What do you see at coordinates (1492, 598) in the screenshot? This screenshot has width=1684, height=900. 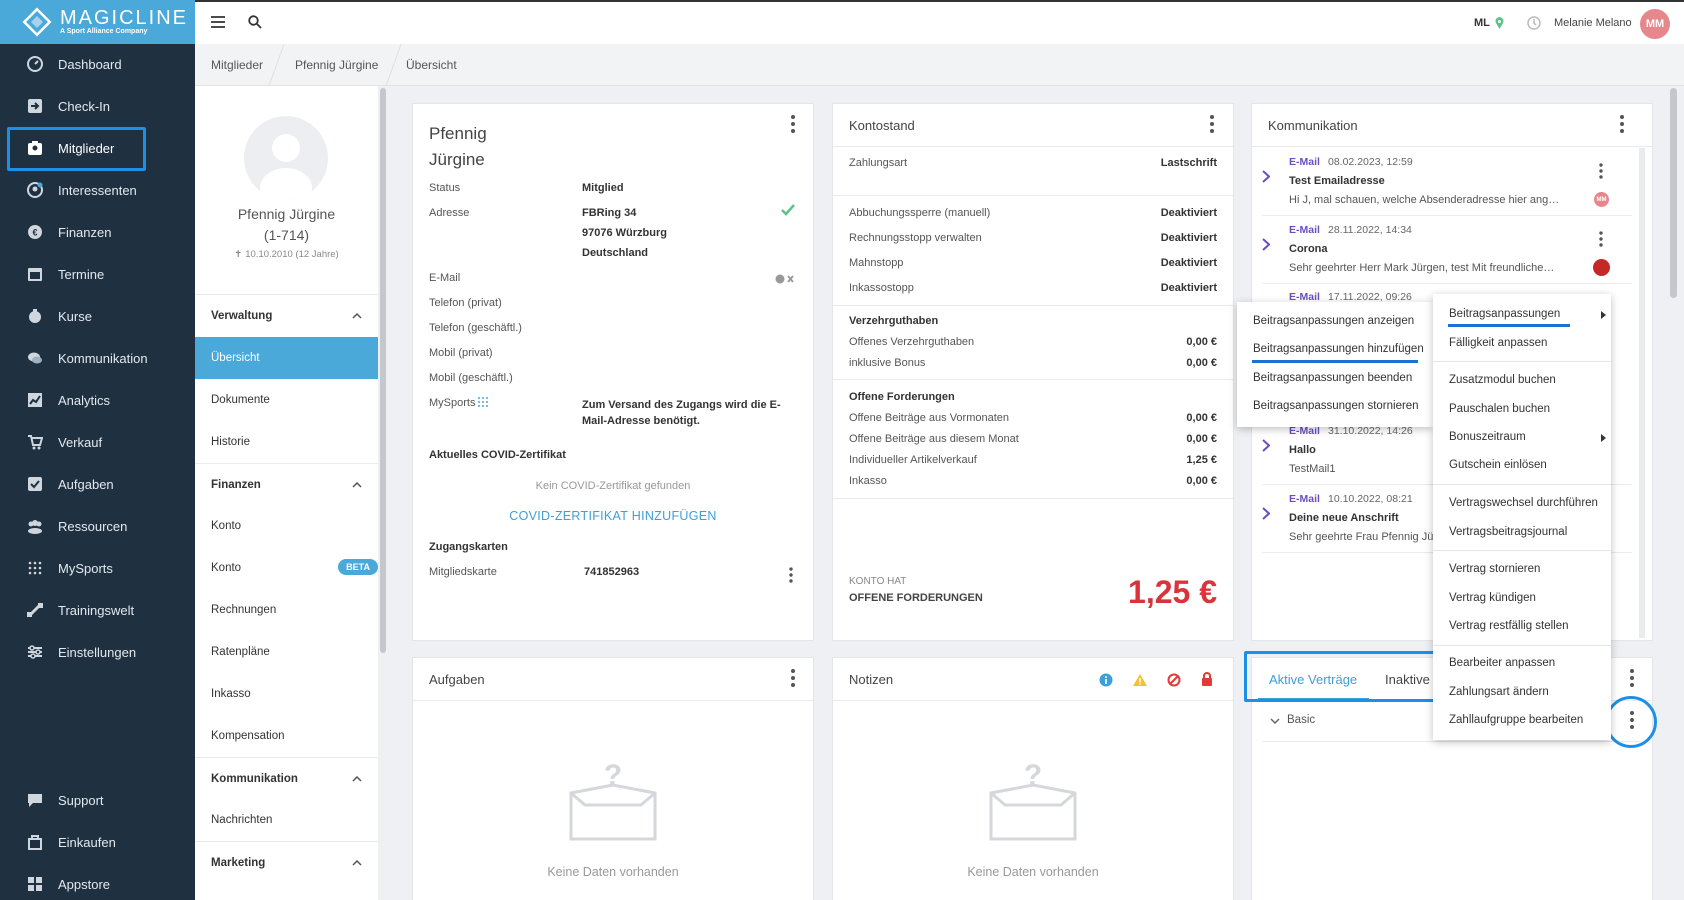 I see `menu-item-terminate-contract: Vertrag kündigen` at bounding box center [1492, 598].